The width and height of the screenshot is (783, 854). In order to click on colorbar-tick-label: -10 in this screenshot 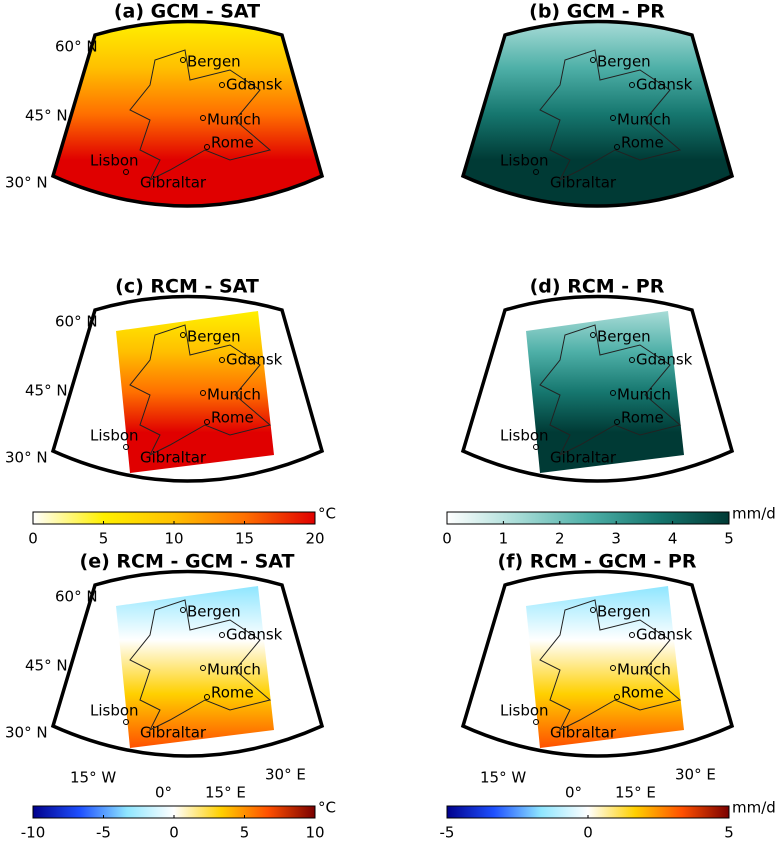, I will do `click(33, 833)`.